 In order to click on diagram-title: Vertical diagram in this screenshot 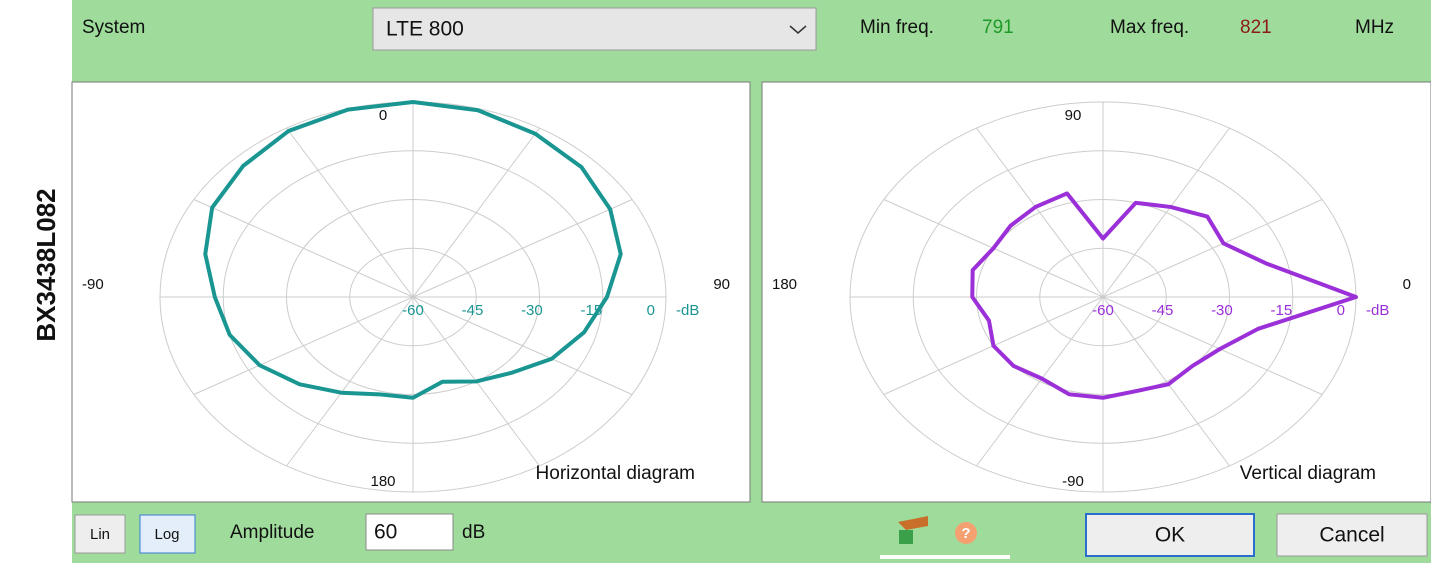, I will do `click(1308, 473)`.